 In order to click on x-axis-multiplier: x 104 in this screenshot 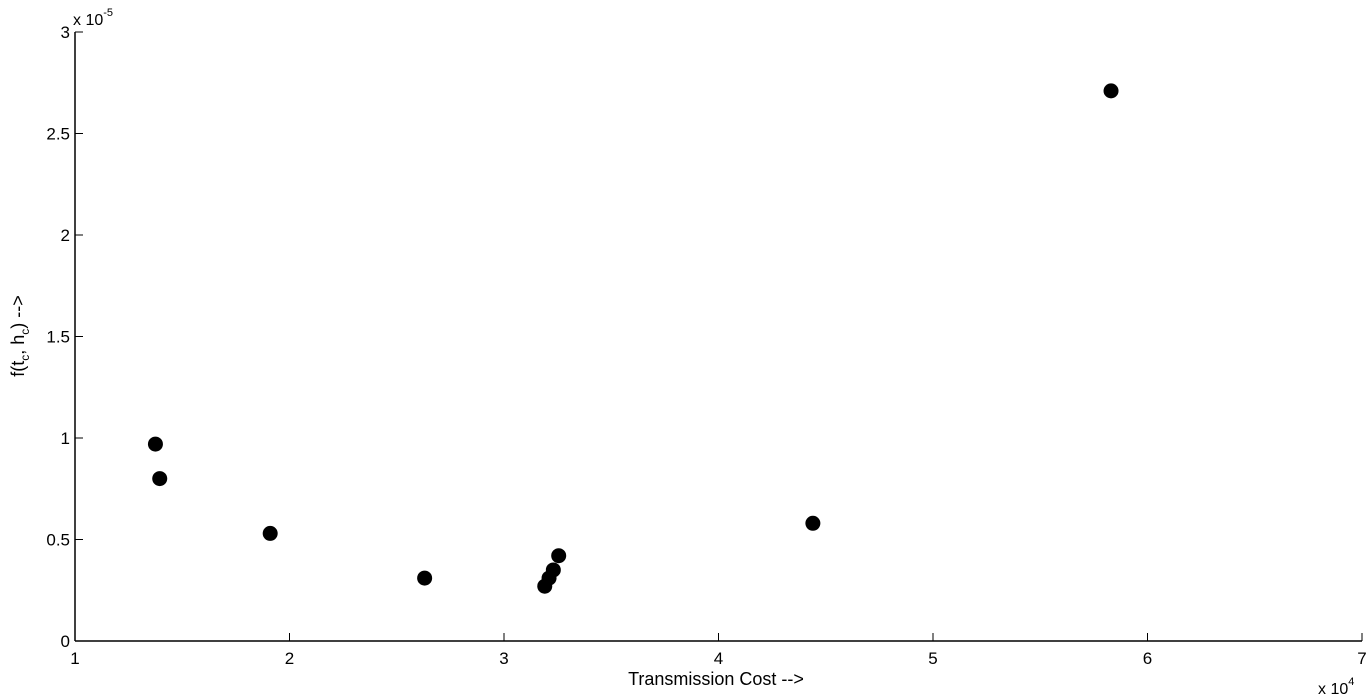, I will do `click(1336, 686)`.